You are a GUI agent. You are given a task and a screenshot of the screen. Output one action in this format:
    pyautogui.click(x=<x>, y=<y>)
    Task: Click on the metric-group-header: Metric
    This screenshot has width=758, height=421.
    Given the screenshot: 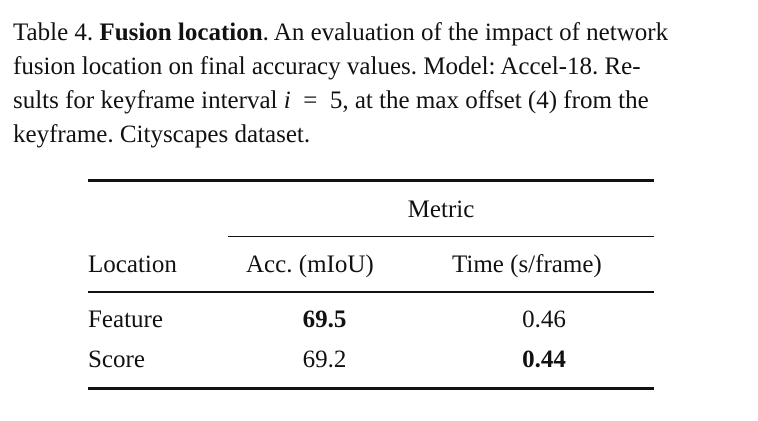 What is the action you would take?
    pyautogui.click(x=441, y=209)
    